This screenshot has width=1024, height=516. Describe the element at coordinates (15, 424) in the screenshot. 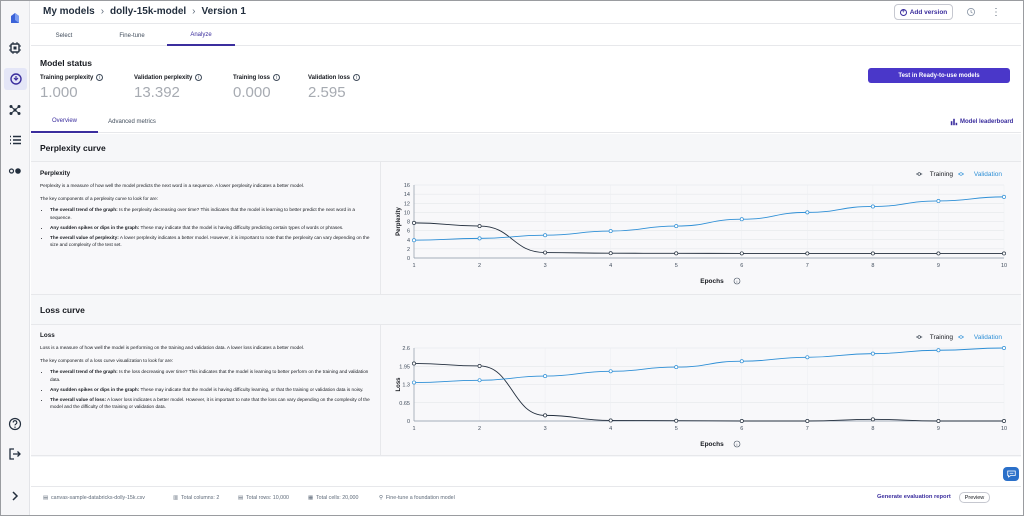

I see `help-icon` at that location.